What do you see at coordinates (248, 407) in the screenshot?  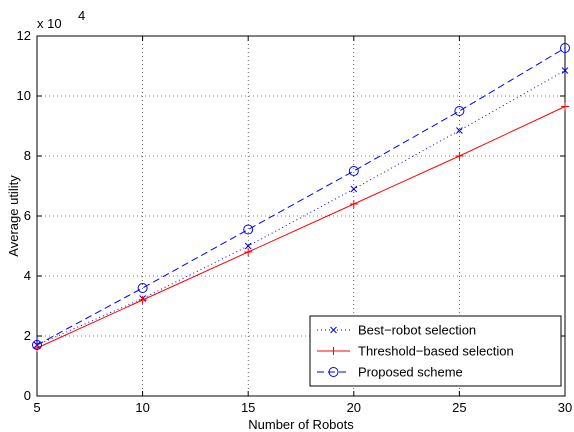 I see `x-tick-label: 15` at bounding box center [248, 407].